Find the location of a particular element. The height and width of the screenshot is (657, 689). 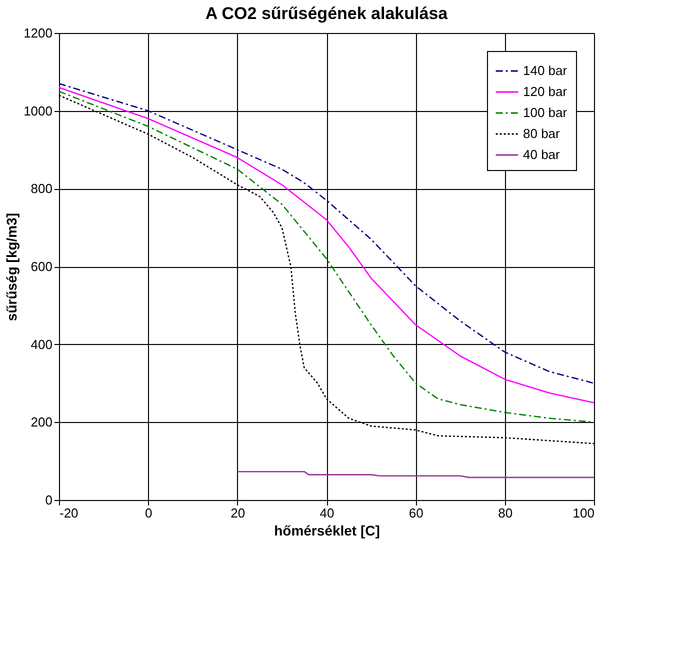

x-tick-label: -20 is located at coordinates (69, 513).